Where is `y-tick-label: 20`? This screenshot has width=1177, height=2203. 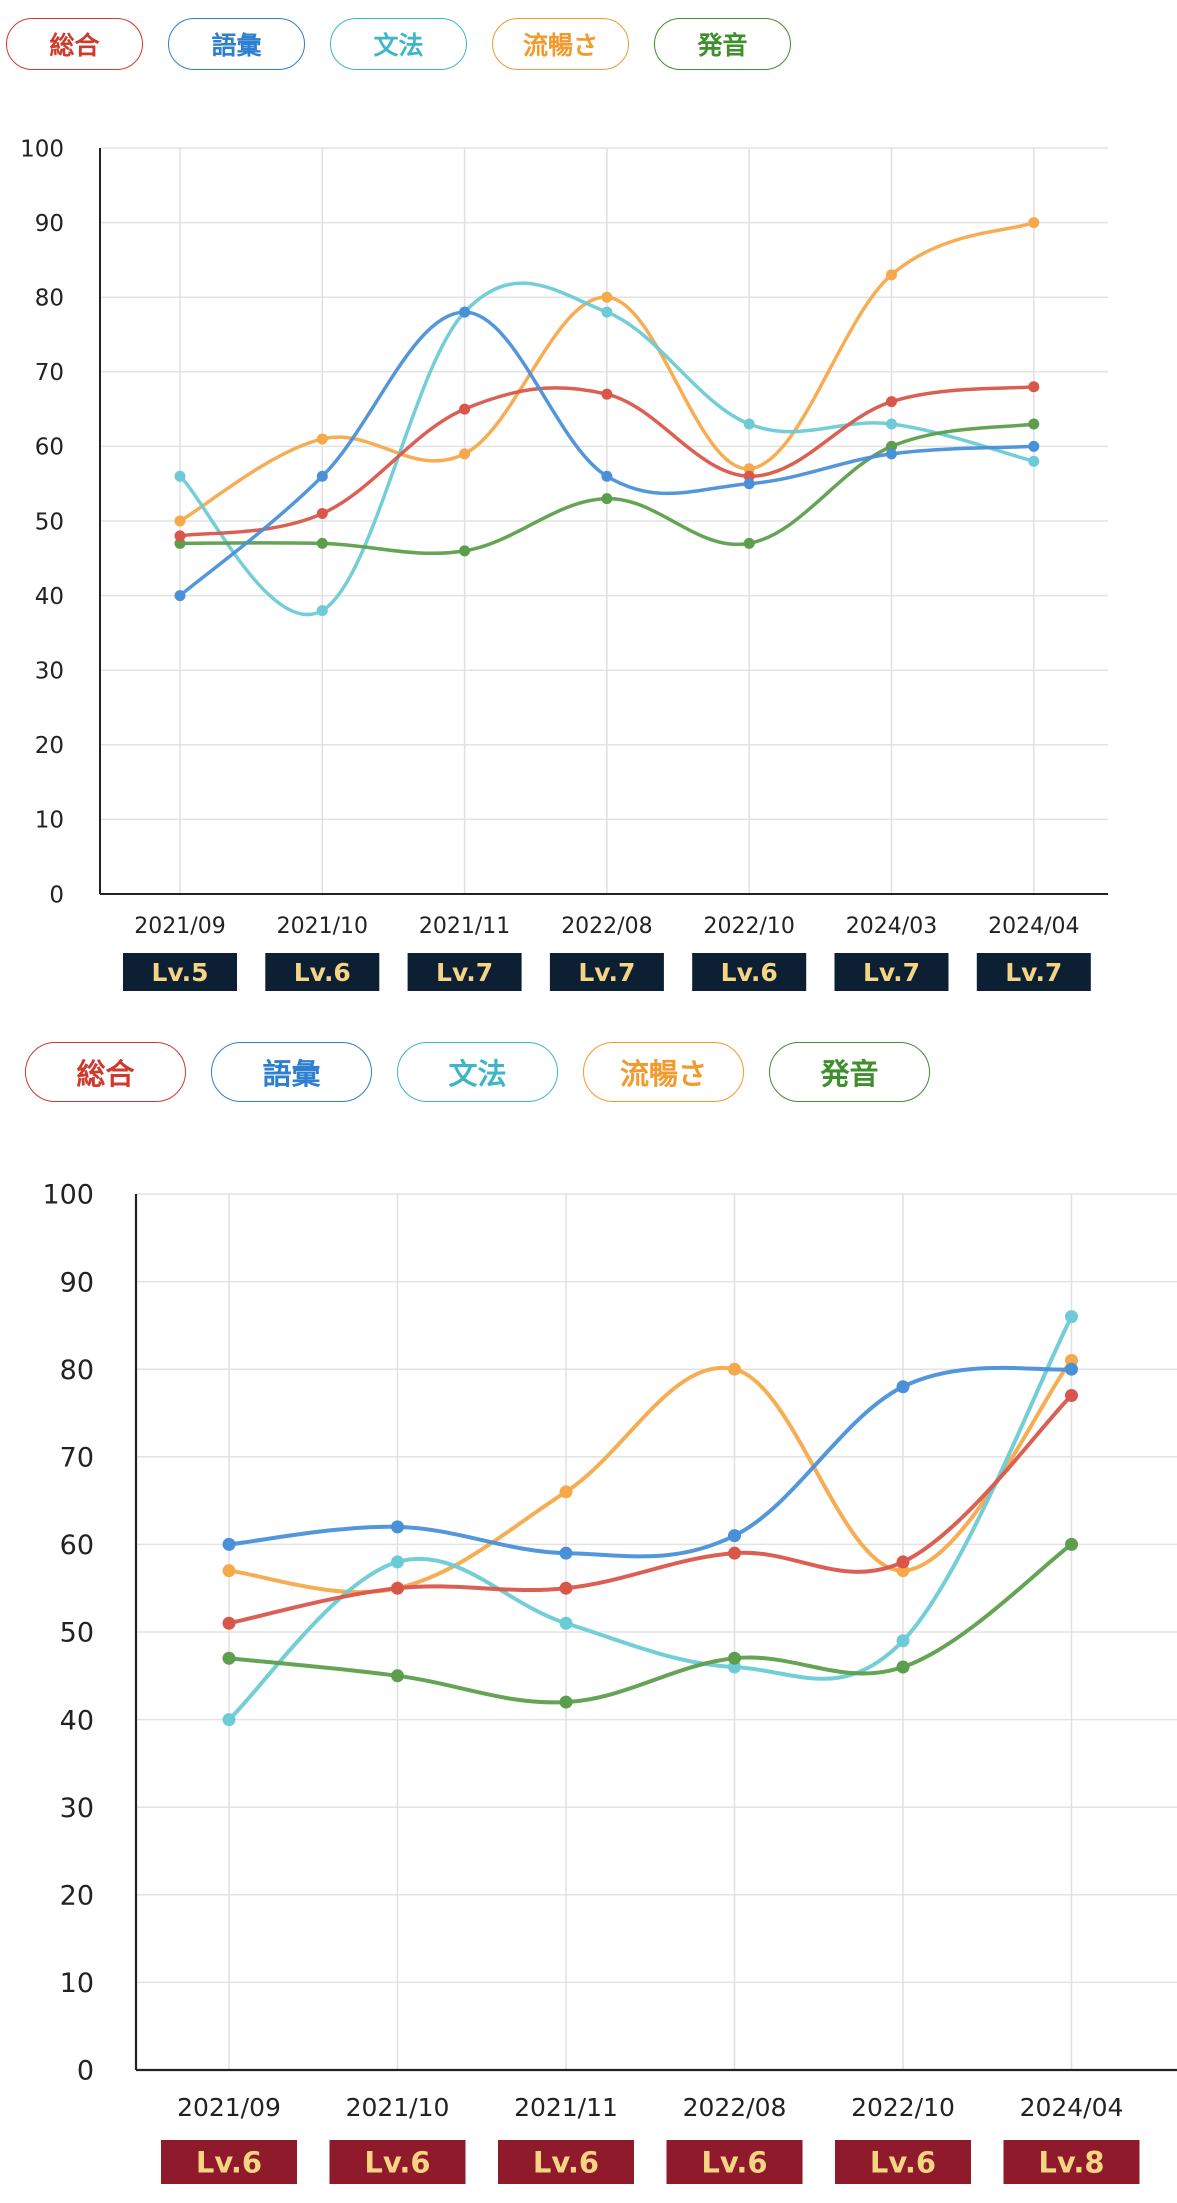 y-tick-label: 20 is located at coordinates (49, 746).